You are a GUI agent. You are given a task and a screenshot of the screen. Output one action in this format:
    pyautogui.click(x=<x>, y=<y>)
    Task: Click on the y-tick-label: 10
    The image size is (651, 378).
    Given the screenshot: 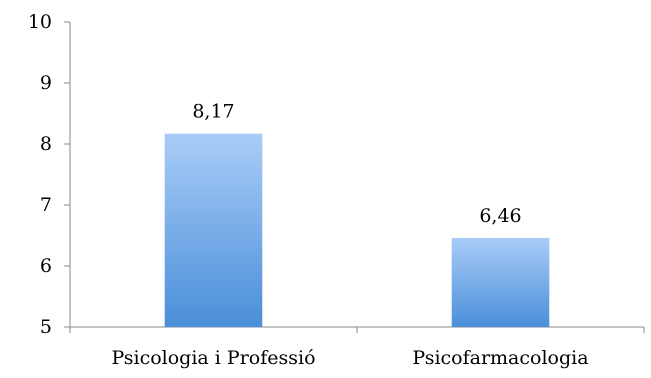 What is the action you would take?
    pyautogui.click(x=40, y=22)
    